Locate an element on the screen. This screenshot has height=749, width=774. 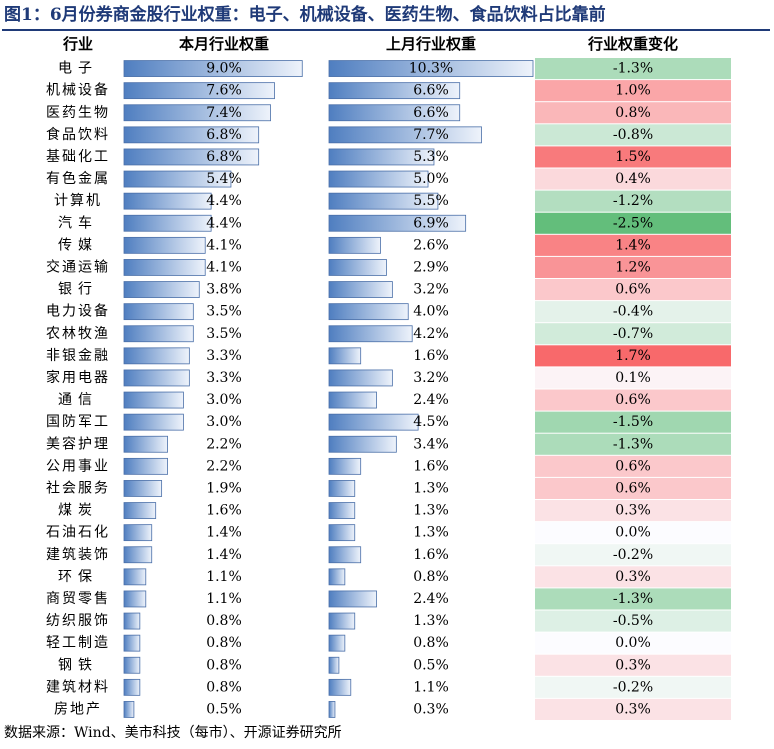
change-label: 1.7% is located at coordinates (633, 356).